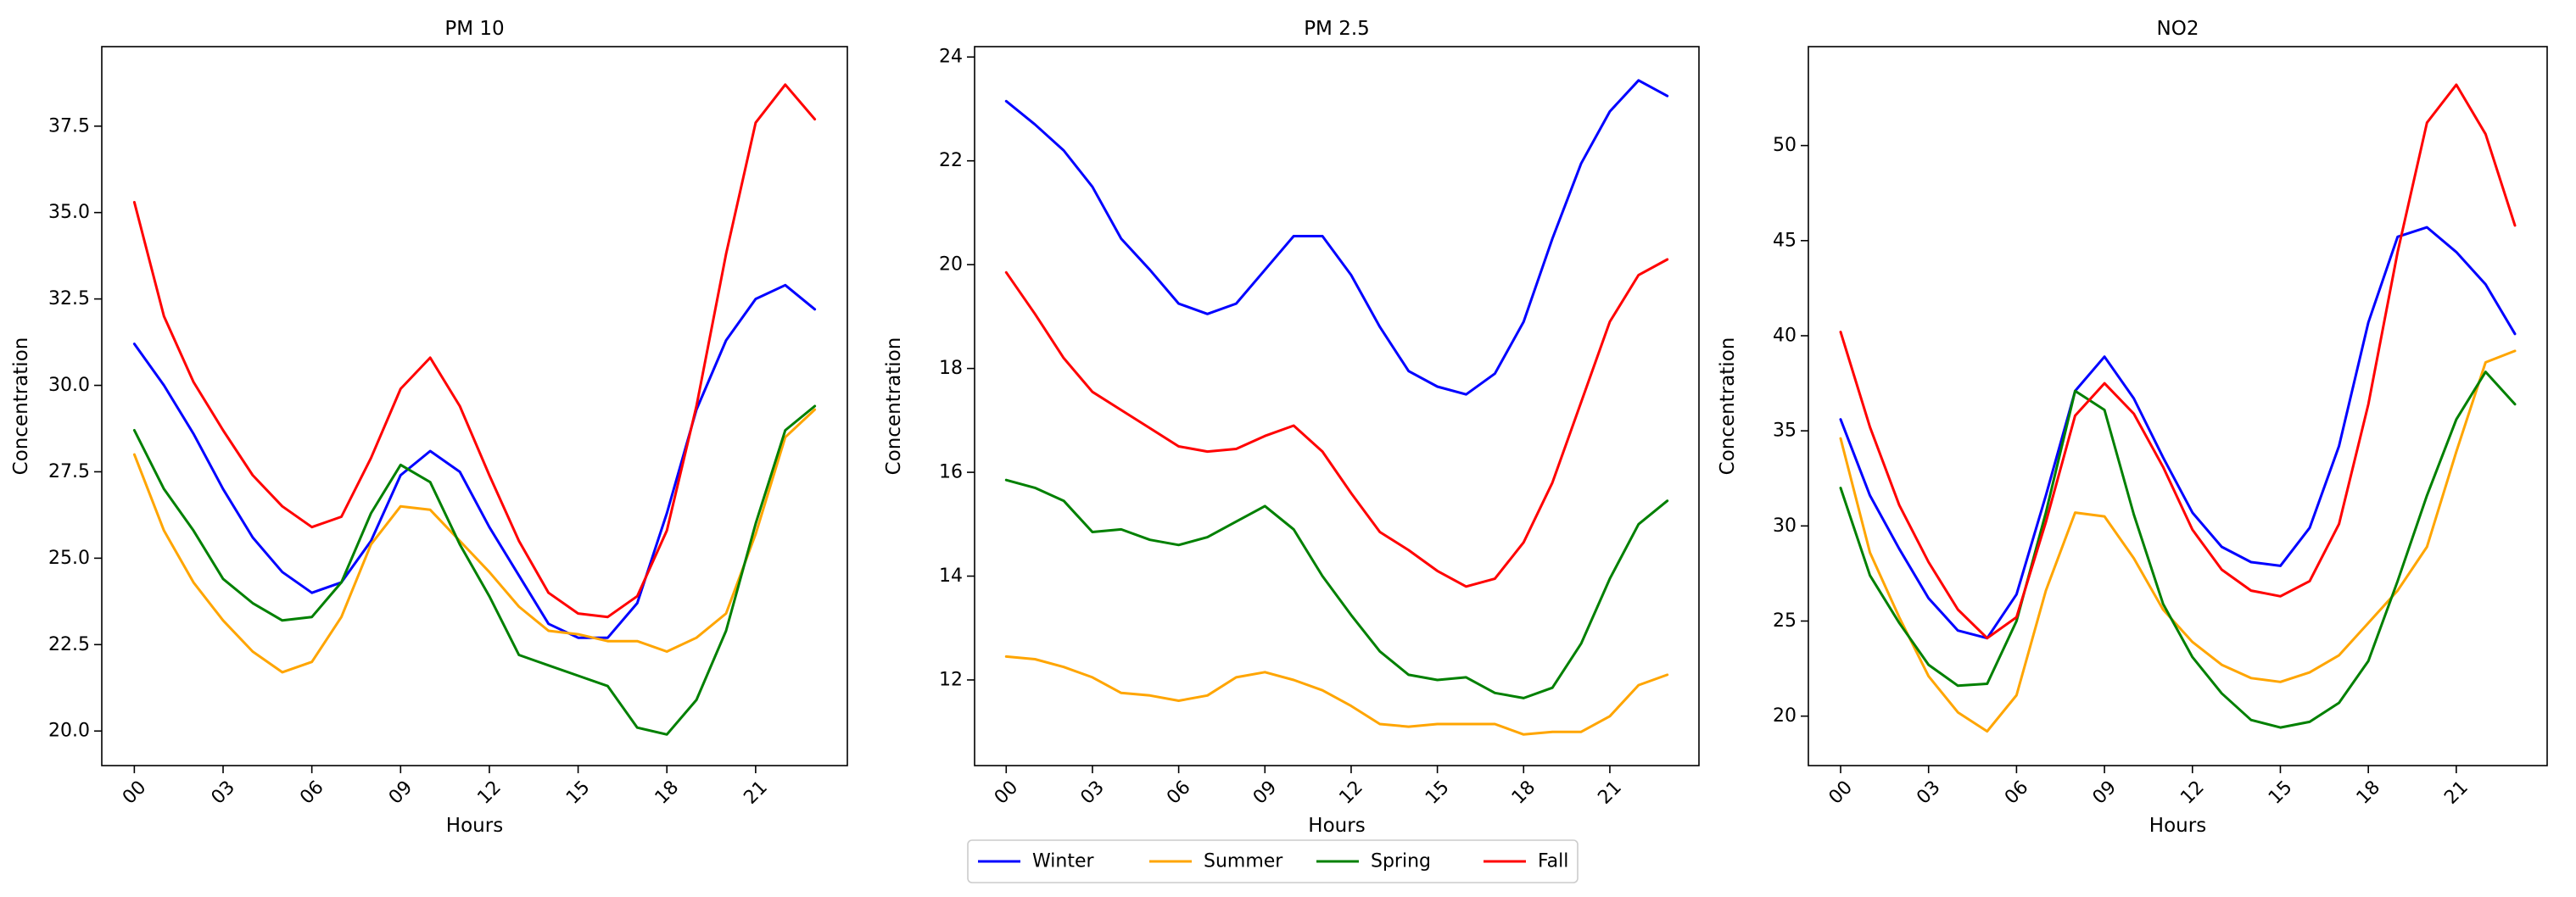 This screenshot has height=897, width=2576. What do you see at coordinates (69, 472) in the screenshot?
I see `y-tick-label: 27.5` at bounding box center [69, 472].